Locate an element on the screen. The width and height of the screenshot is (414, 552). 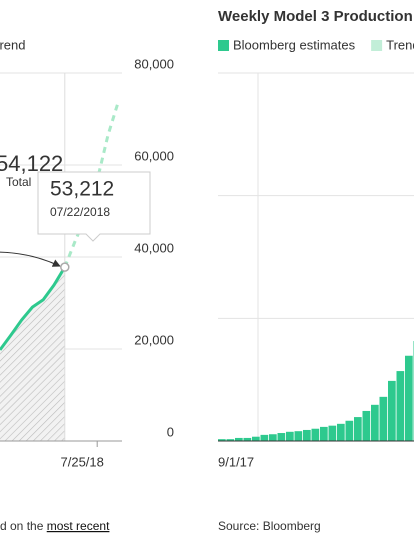
y-tick-label: 40,000 is located at coordinates (154, 247).